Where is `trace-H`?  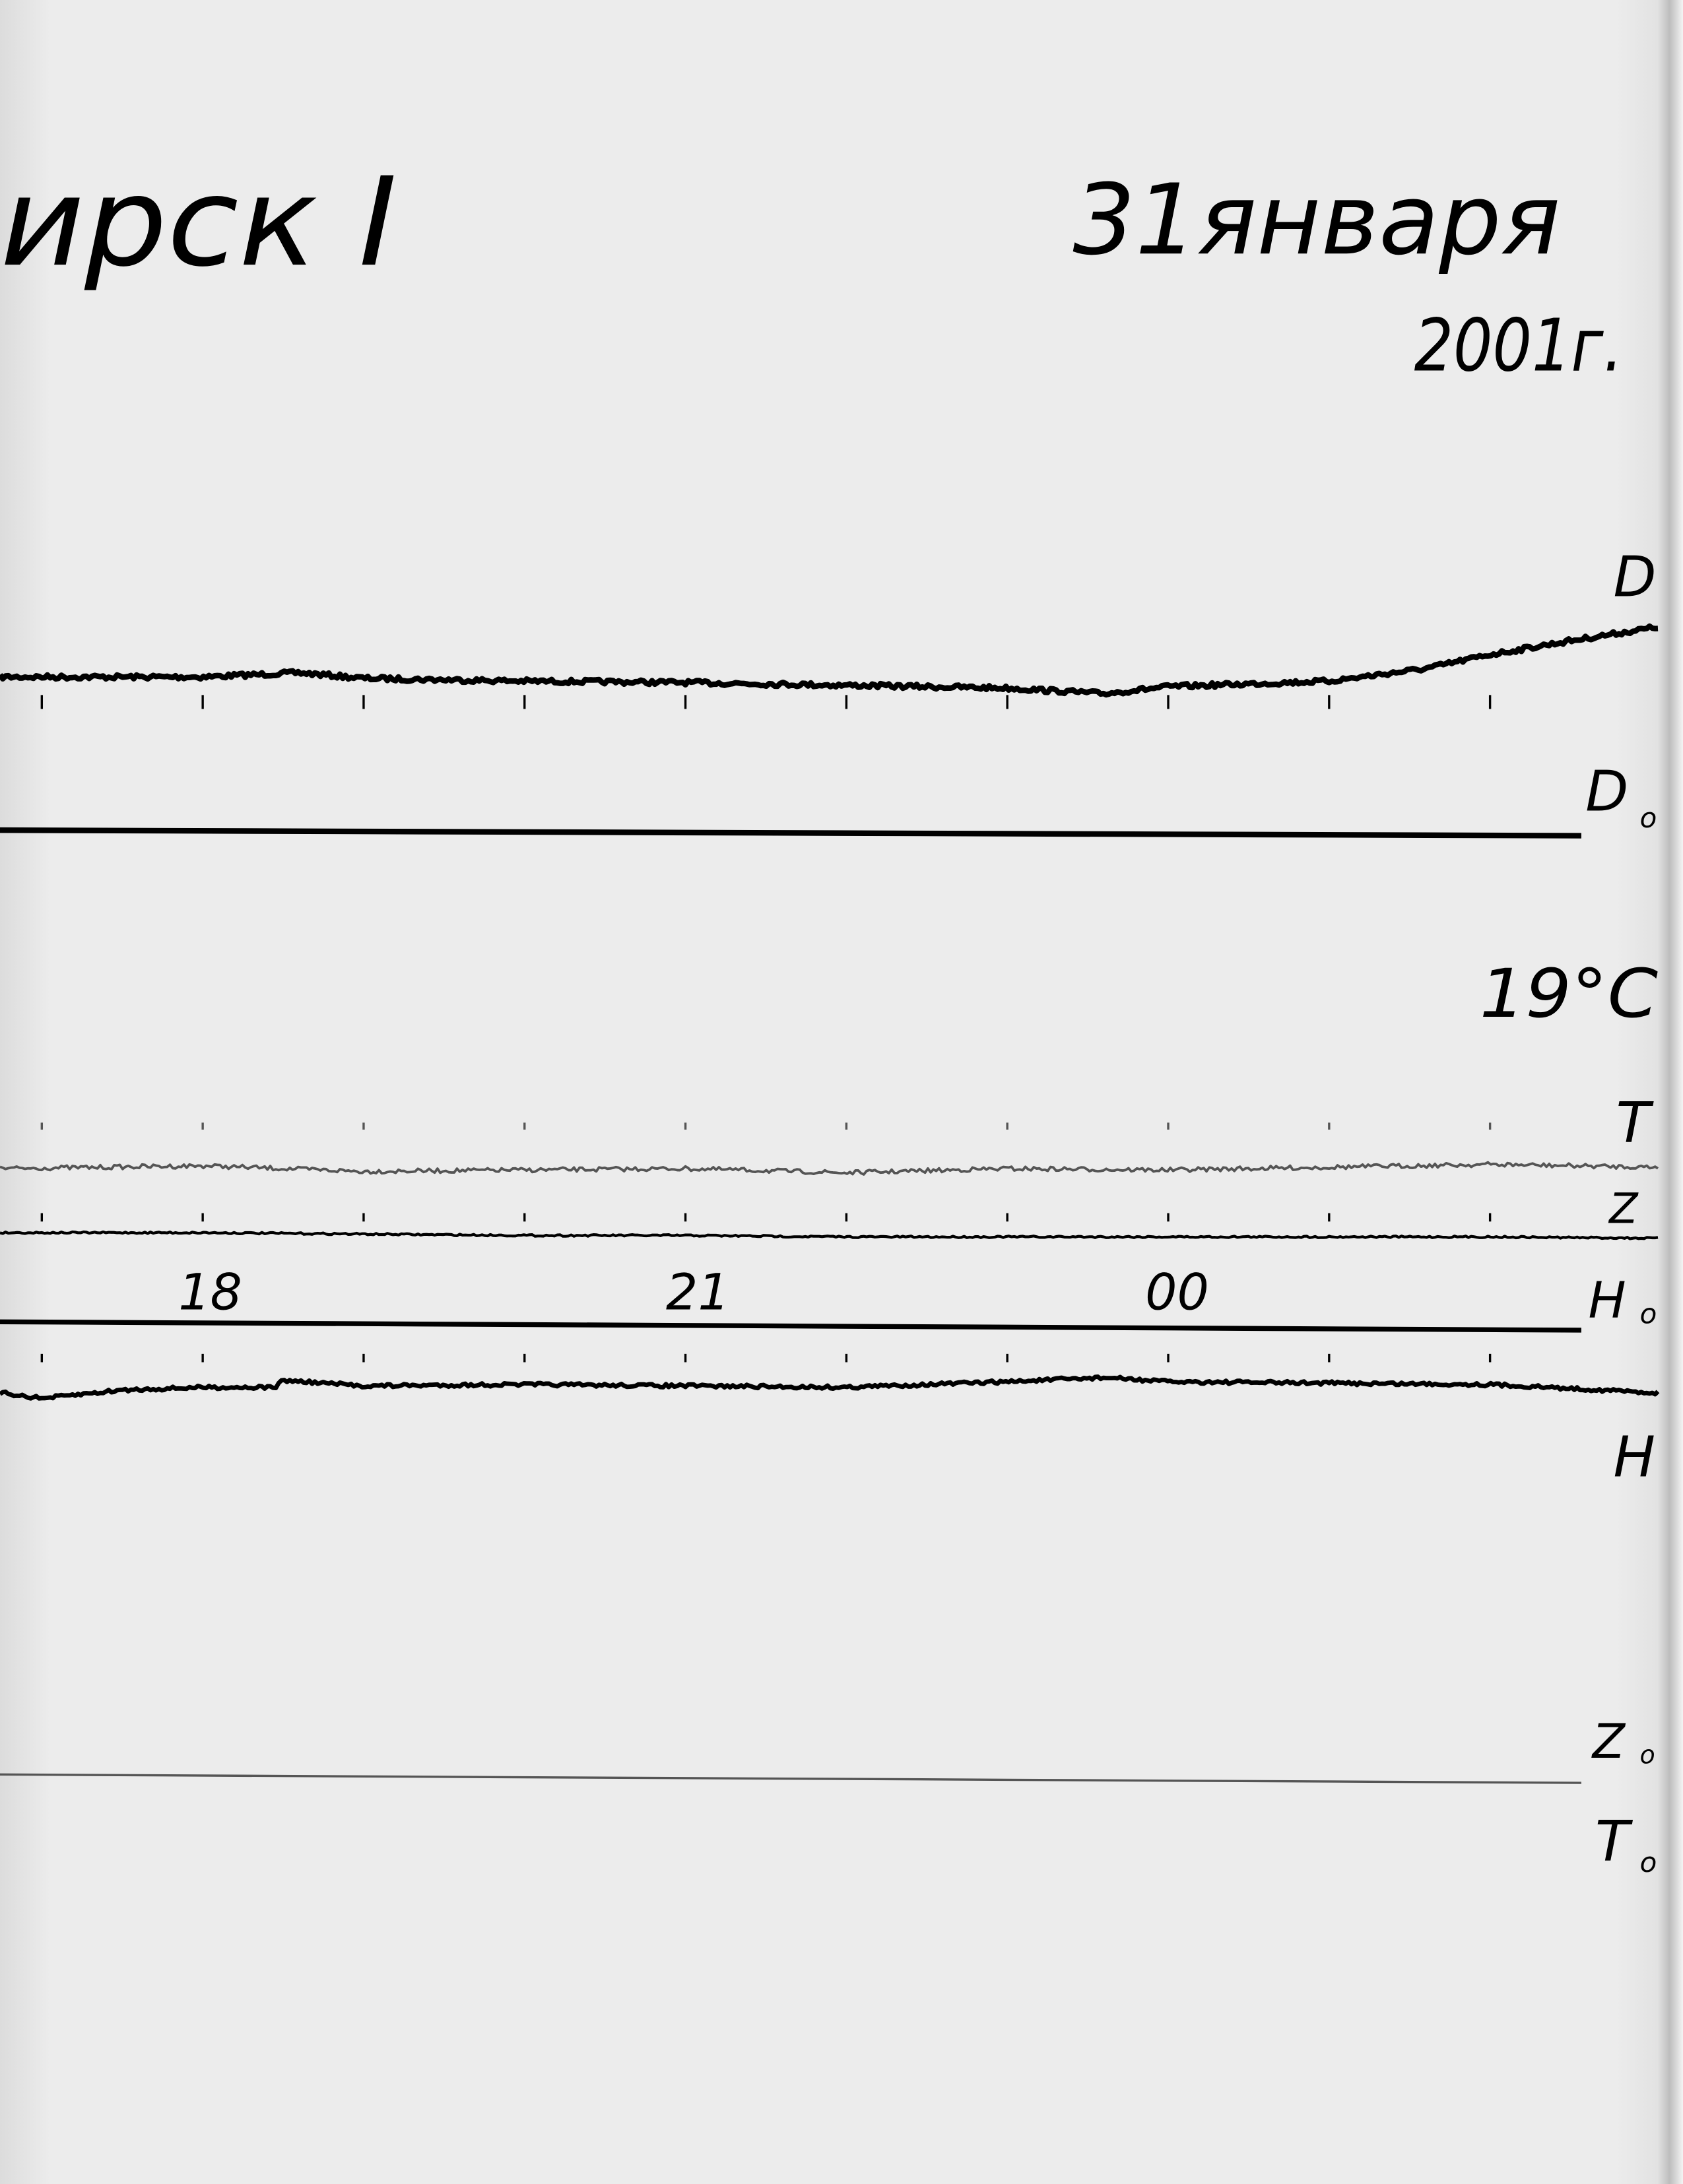
trace-H is located at coordinates (830, 1387).